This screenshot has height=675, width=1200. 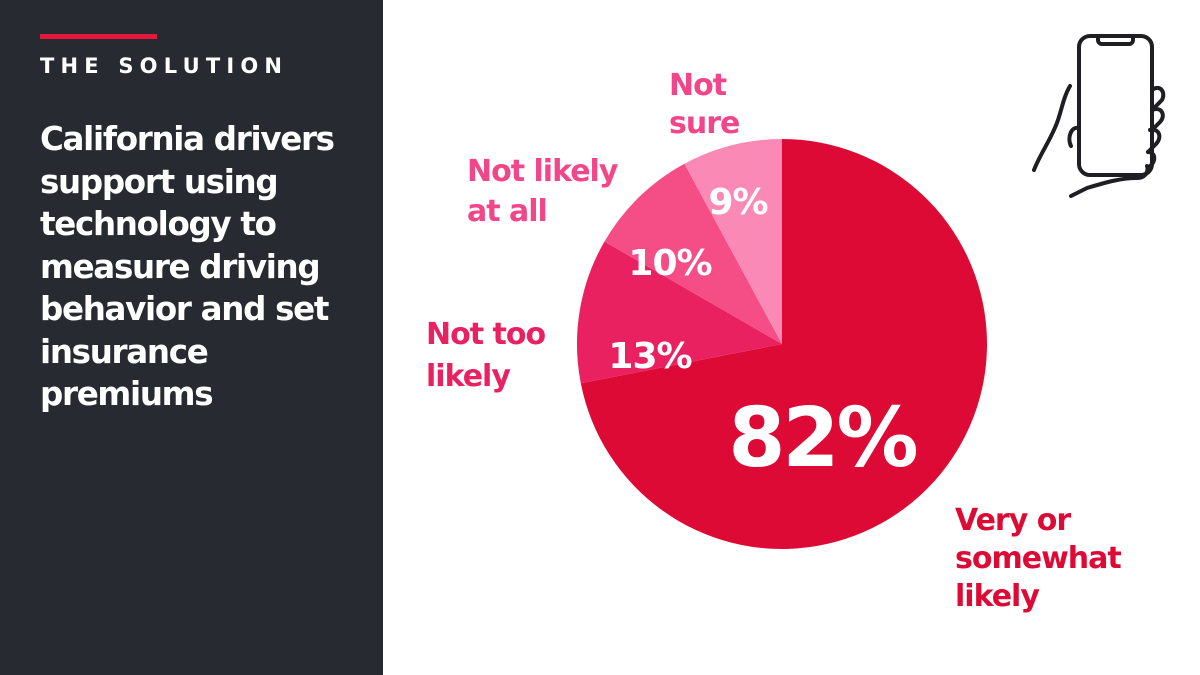 What do you see at coordinates (704, 104) in the screenshot?
I see `category-label-3: Not sure` at bounding box center [704, 104].